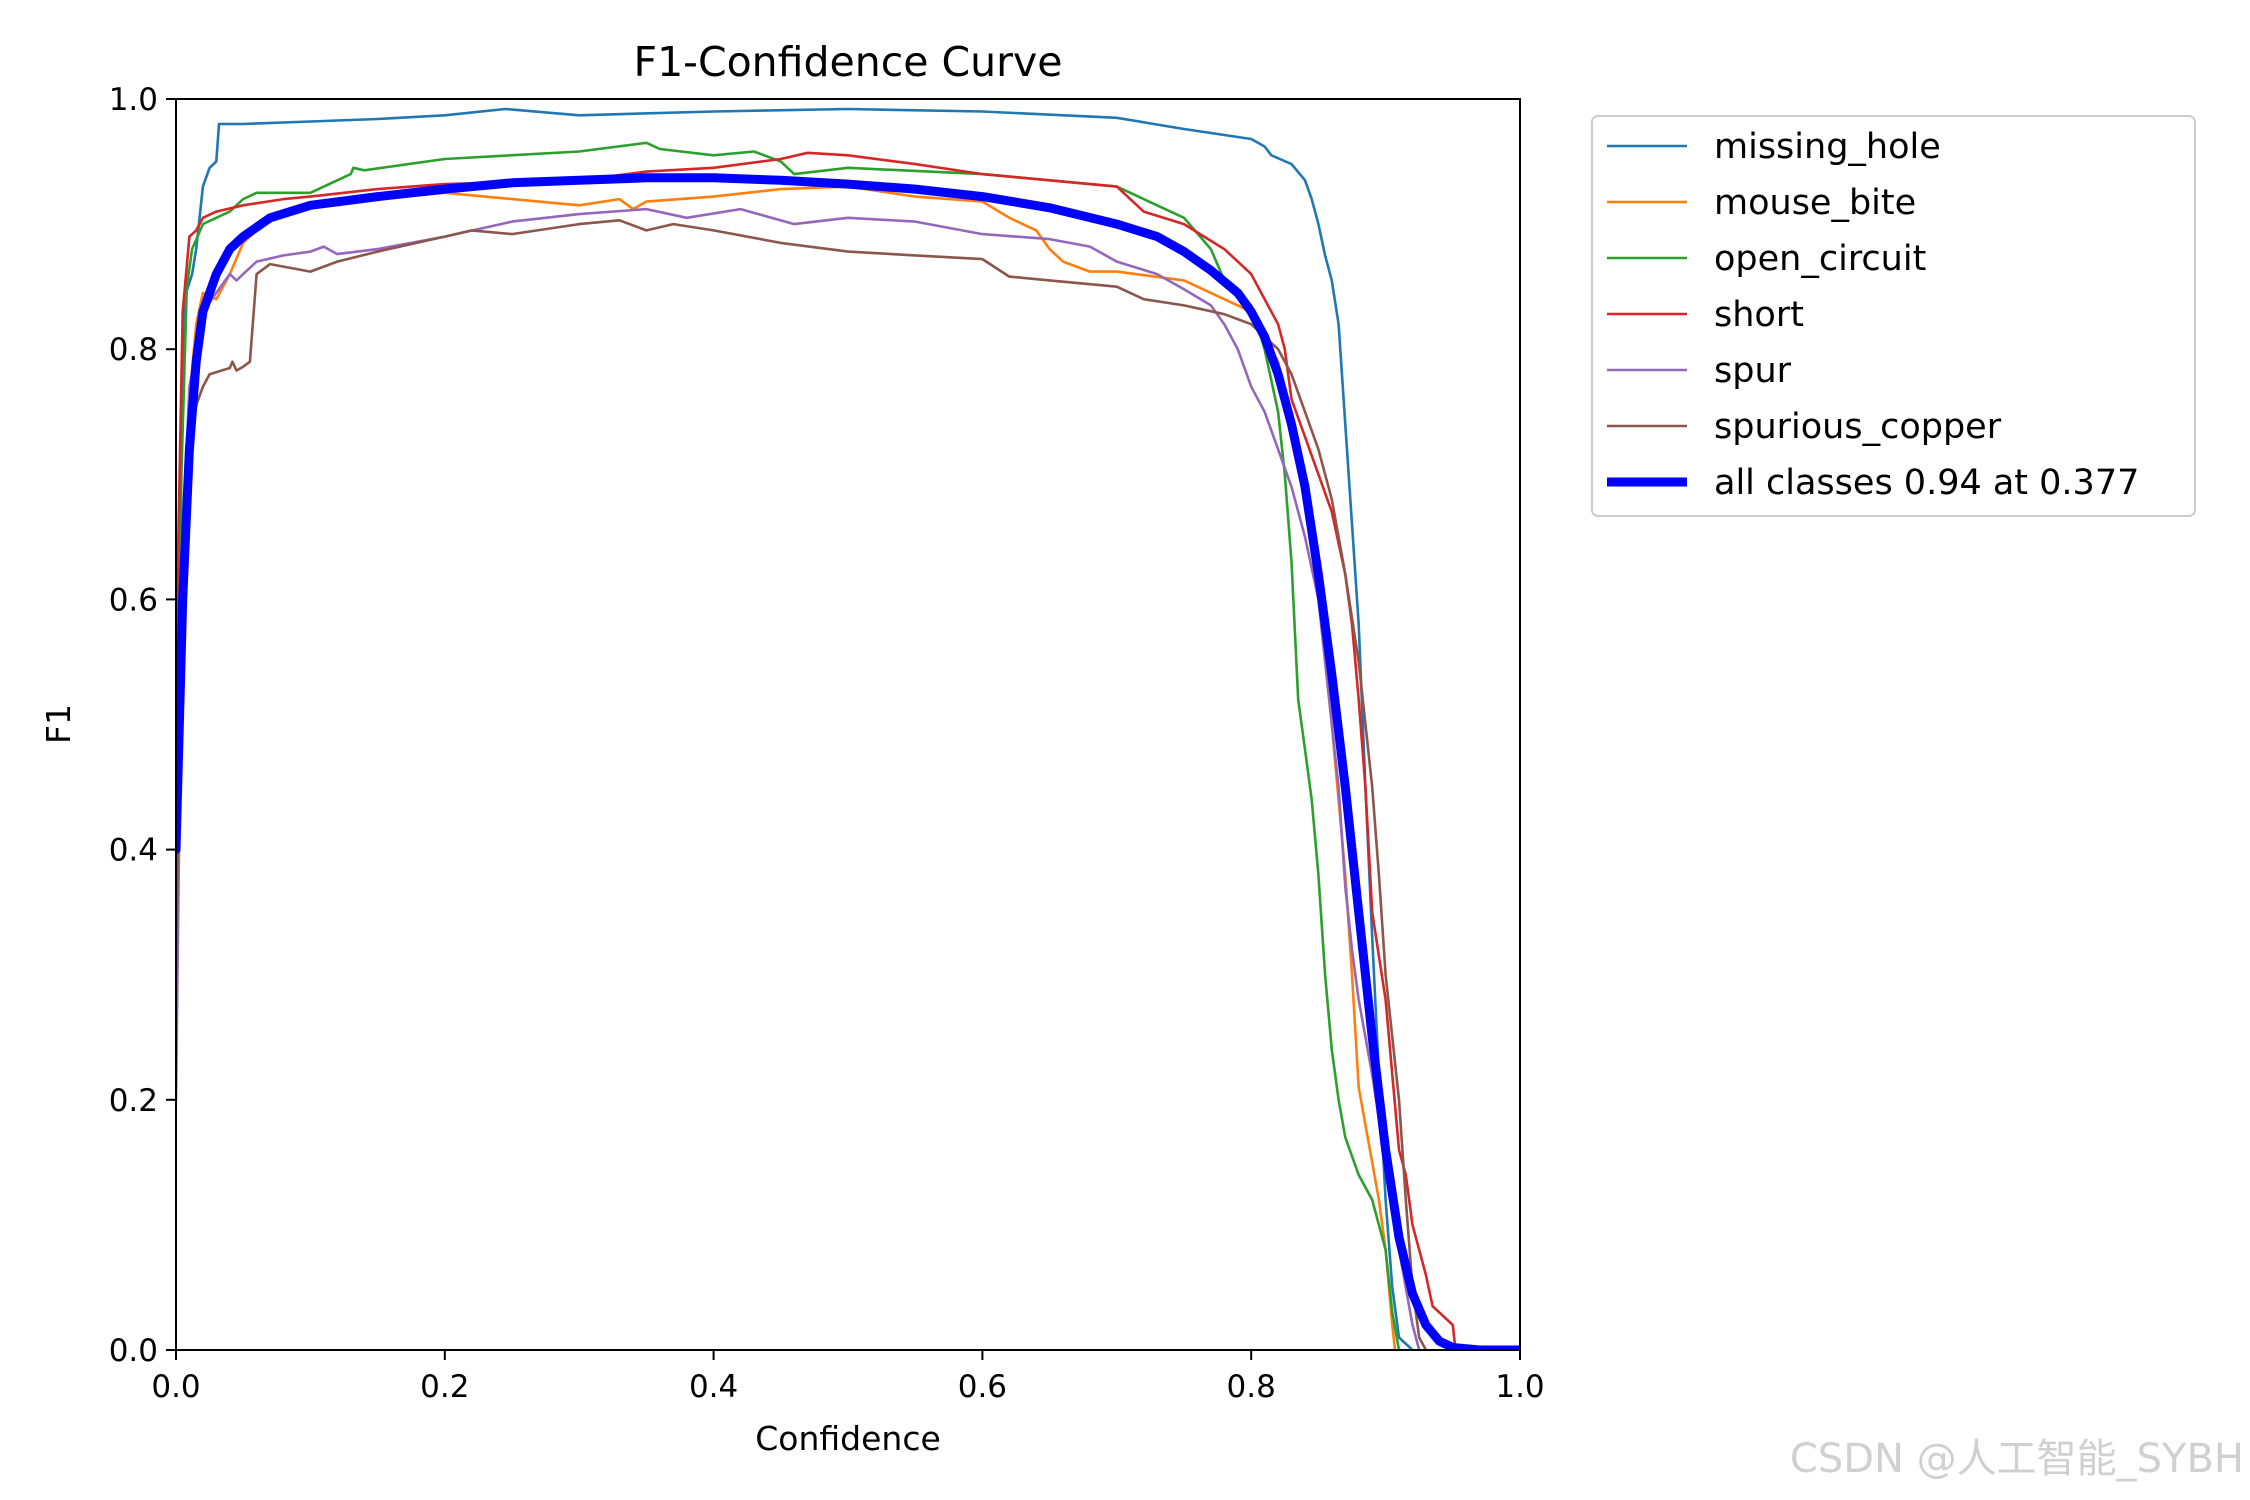 This screenshot has height=1500, width=2250. I want to click on legend-label: open_circuit, so click(1820, 259).